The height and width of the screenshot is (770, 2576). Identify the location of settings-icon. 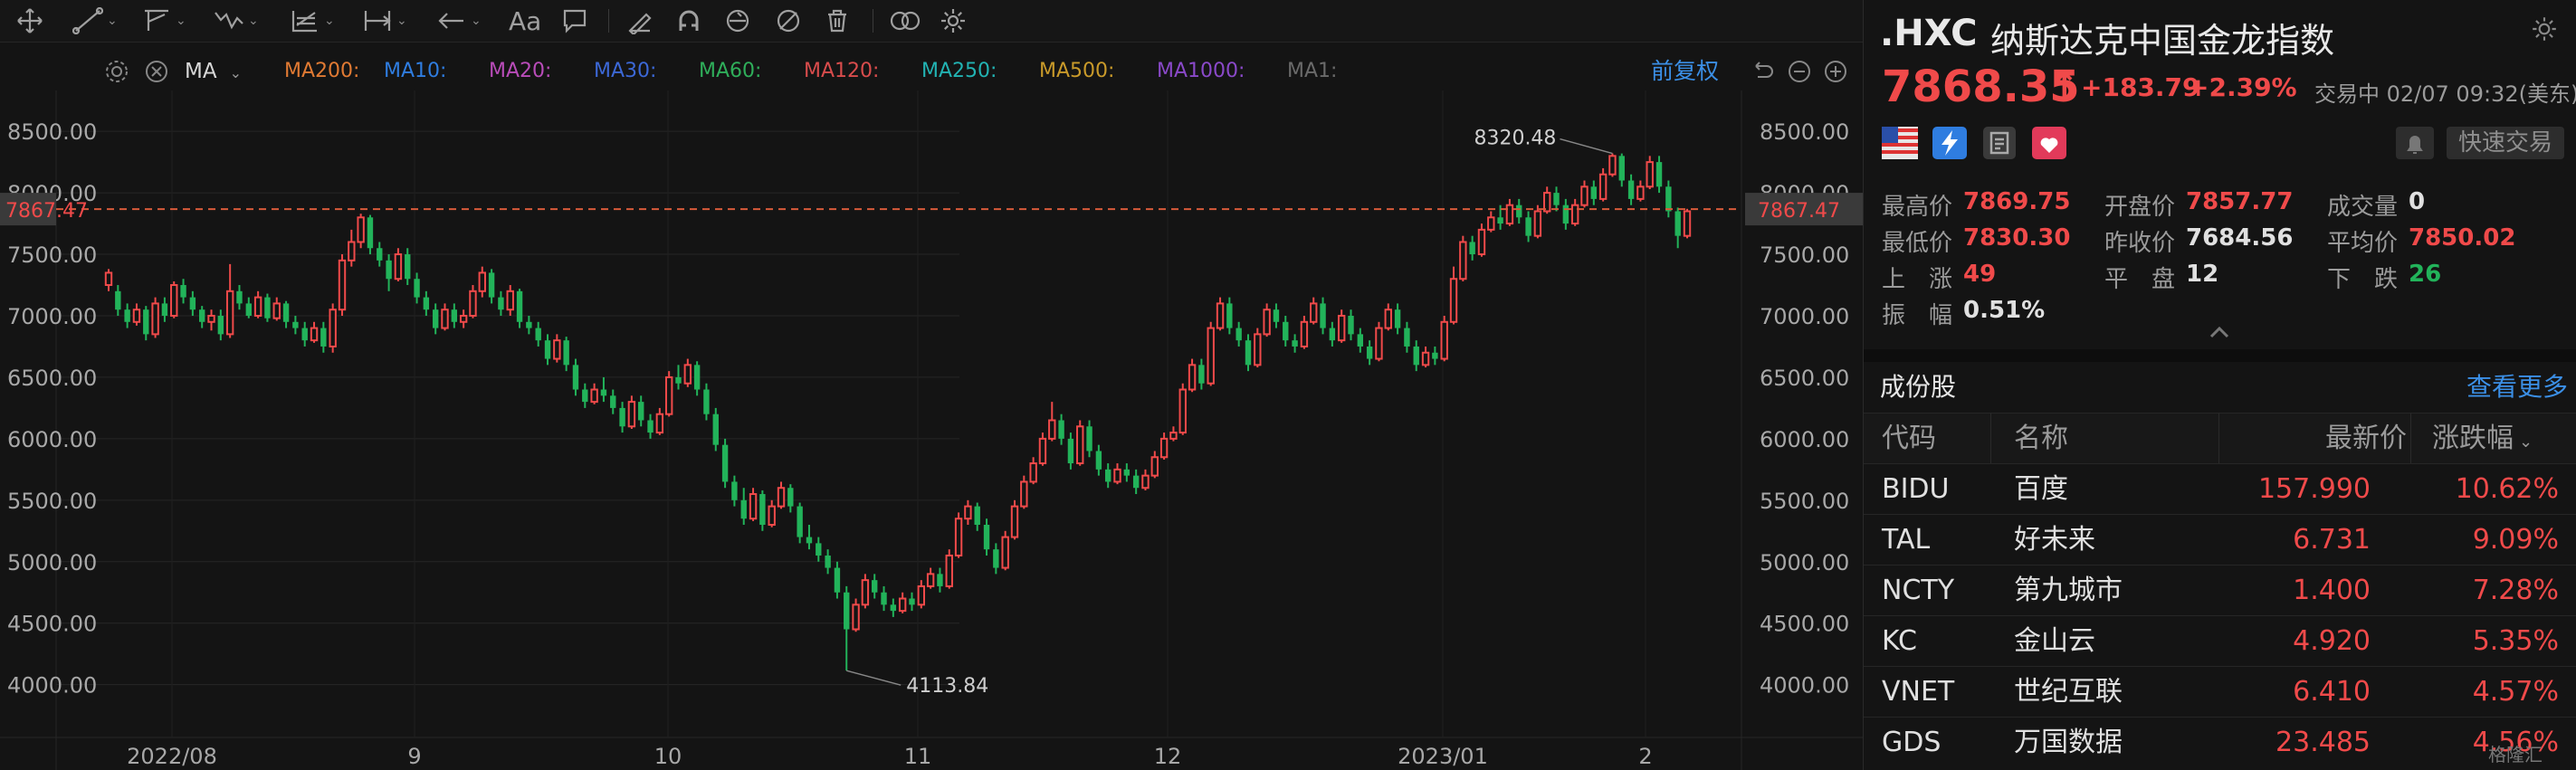
(954, 21).